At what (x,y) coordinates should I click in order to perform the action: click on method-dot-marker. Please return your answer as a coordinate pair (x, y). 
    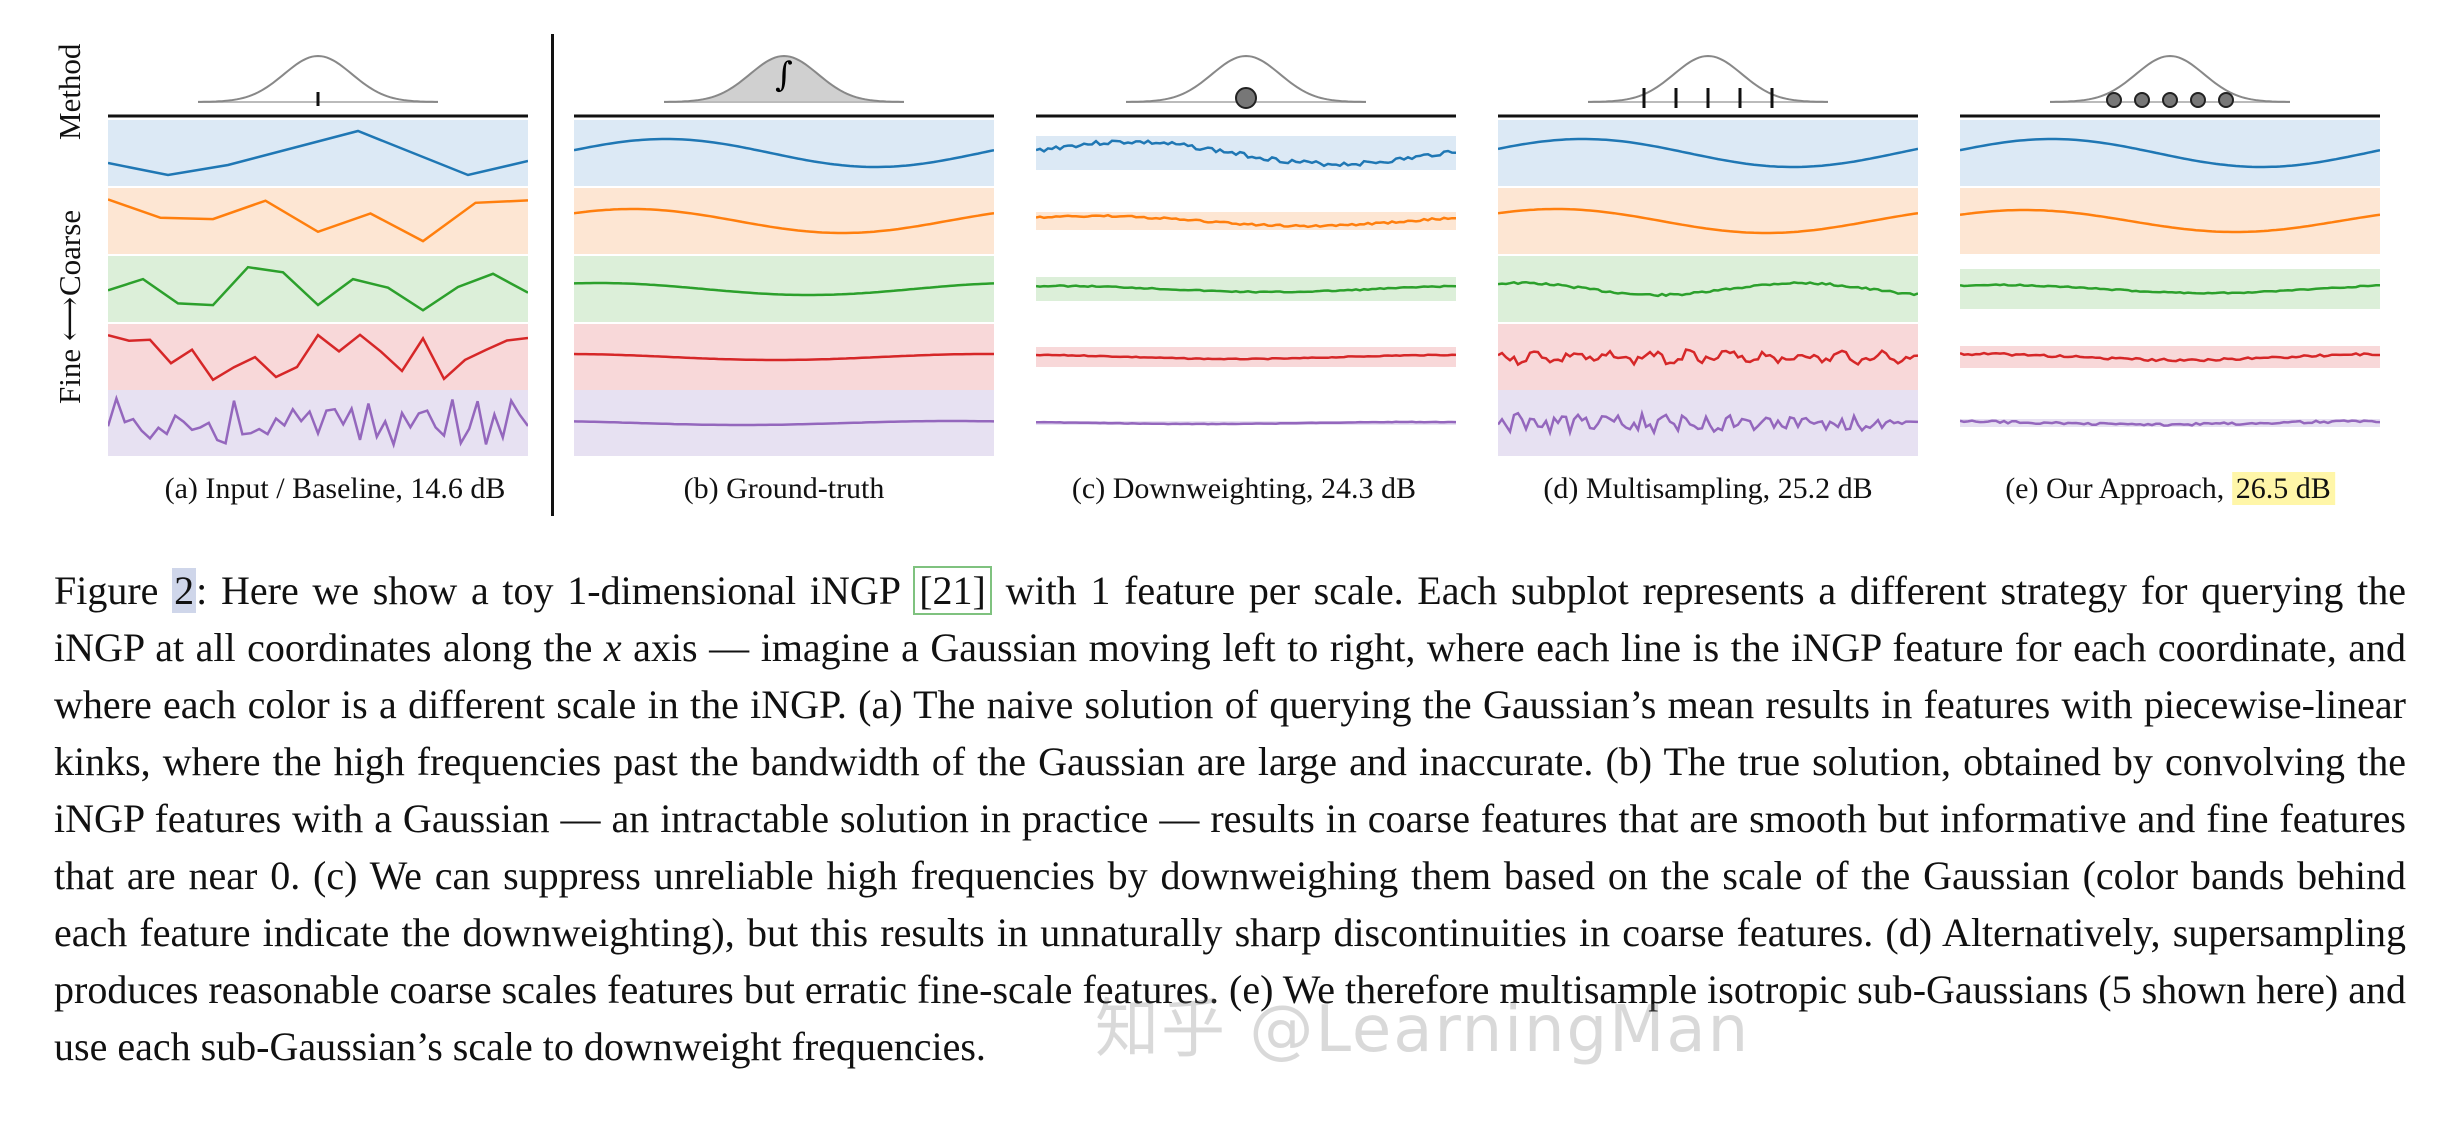
    Looking at the image, I should click on (1246, 98).